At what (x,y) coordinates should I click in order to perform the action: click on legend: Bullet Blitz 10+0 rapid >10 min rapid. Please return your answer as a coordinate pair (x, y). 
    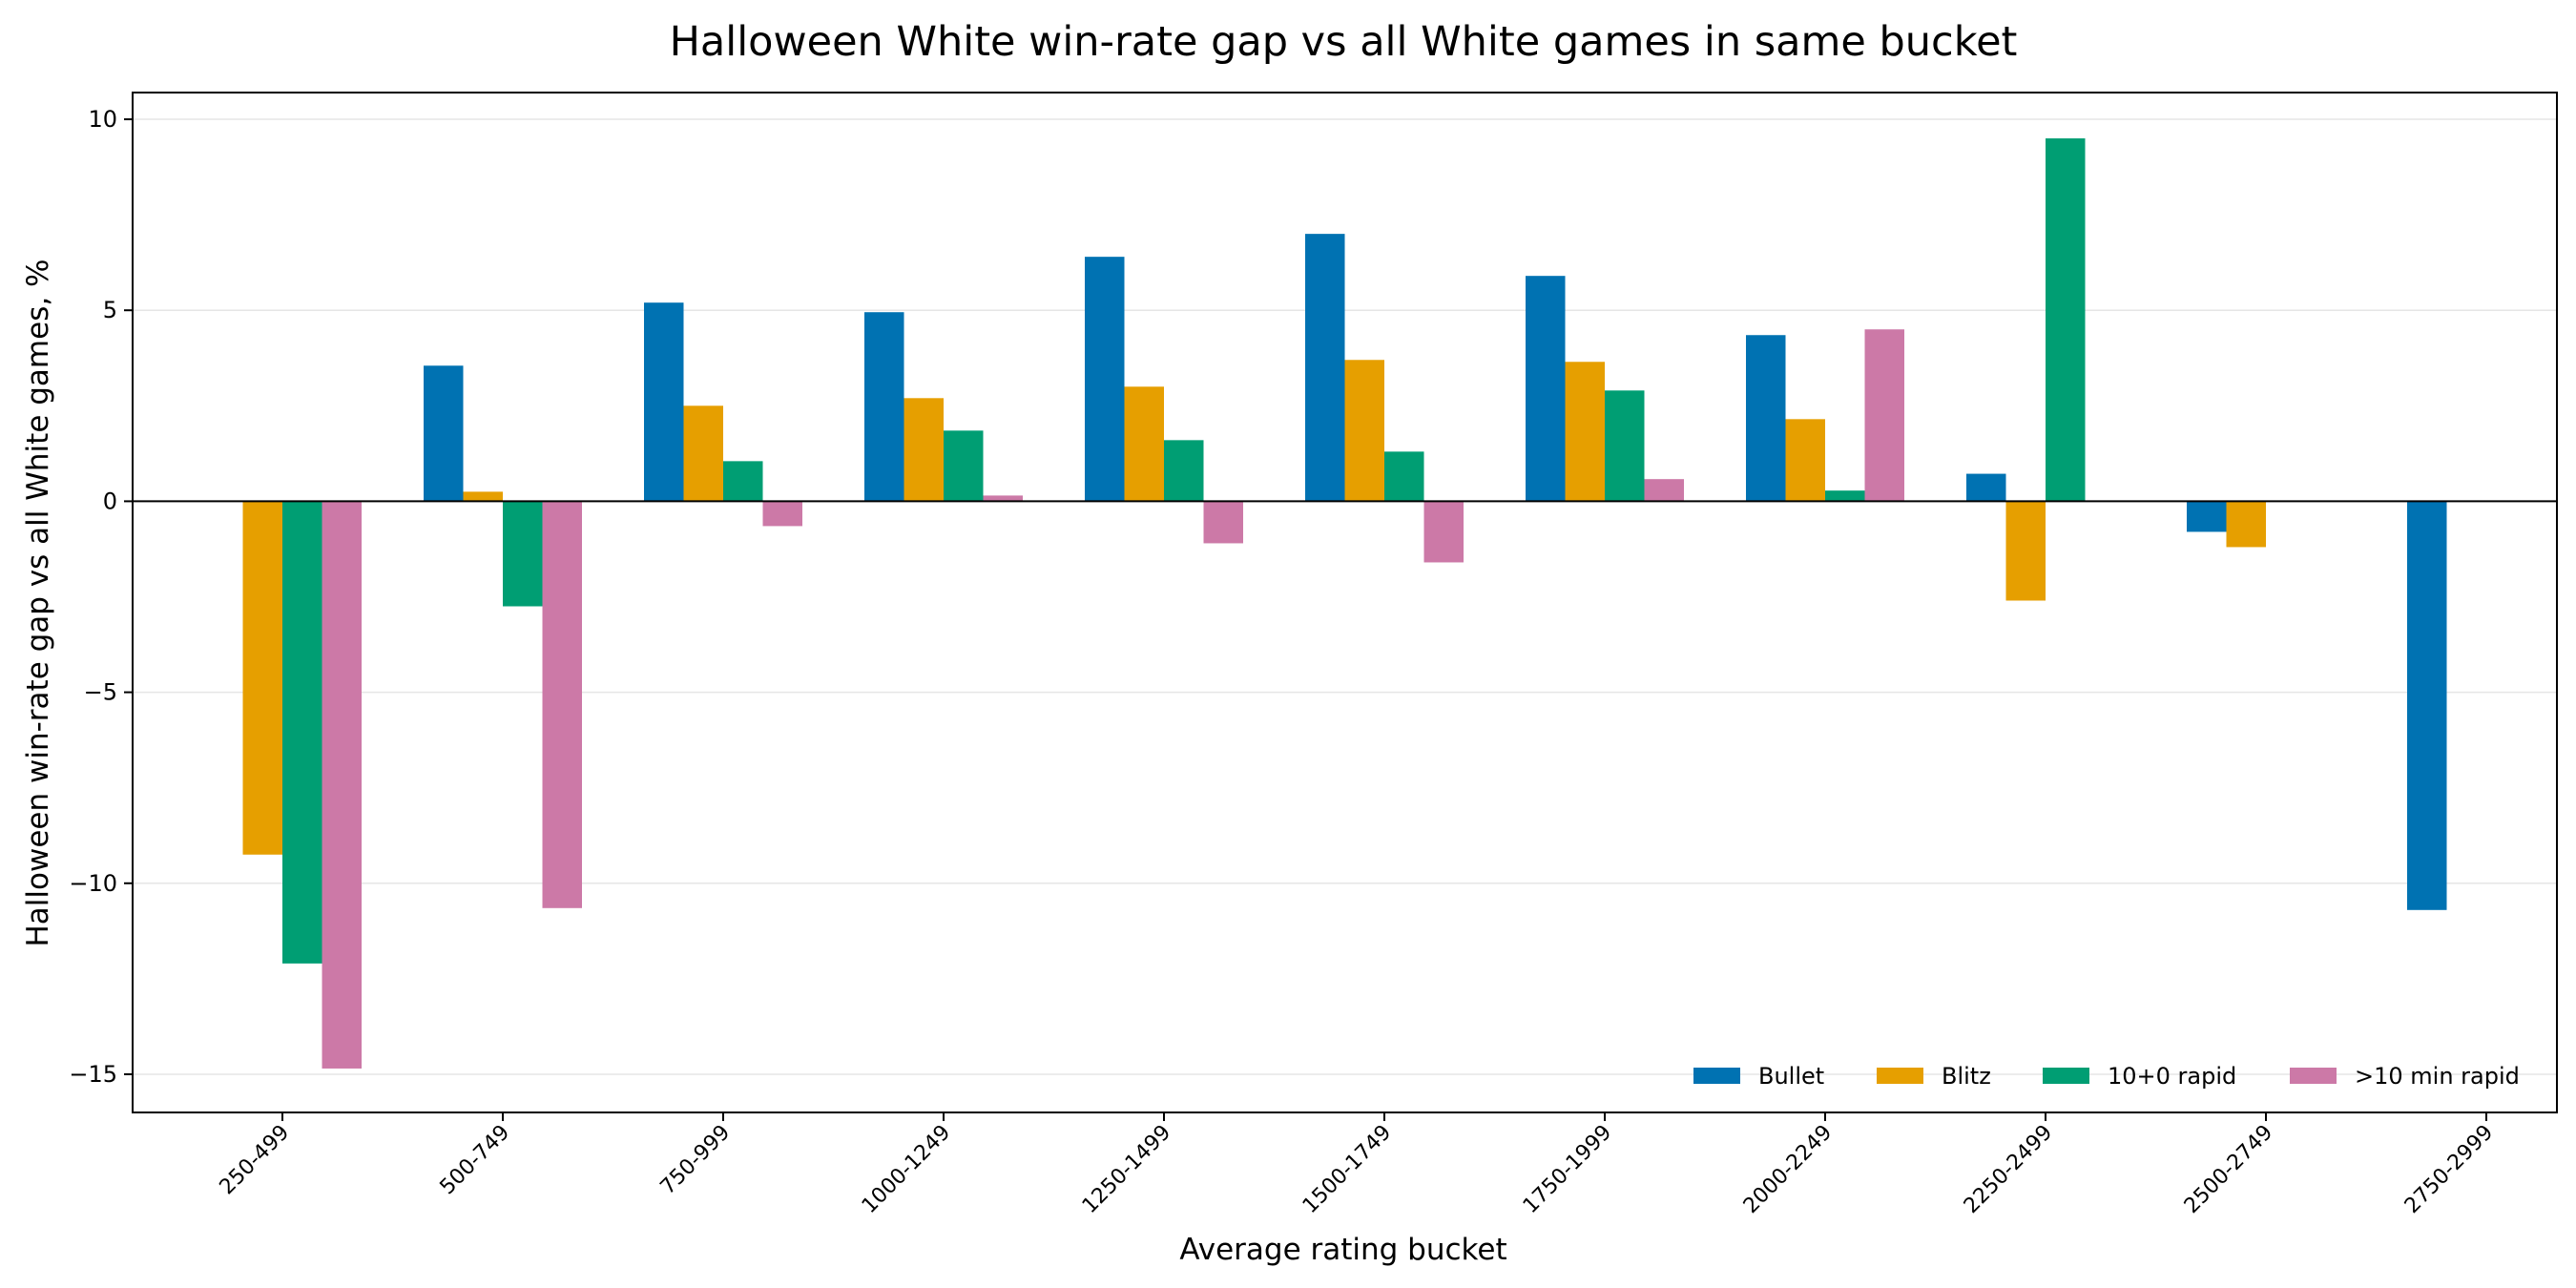
    Looking at the image, I should click on (2106, 1076).